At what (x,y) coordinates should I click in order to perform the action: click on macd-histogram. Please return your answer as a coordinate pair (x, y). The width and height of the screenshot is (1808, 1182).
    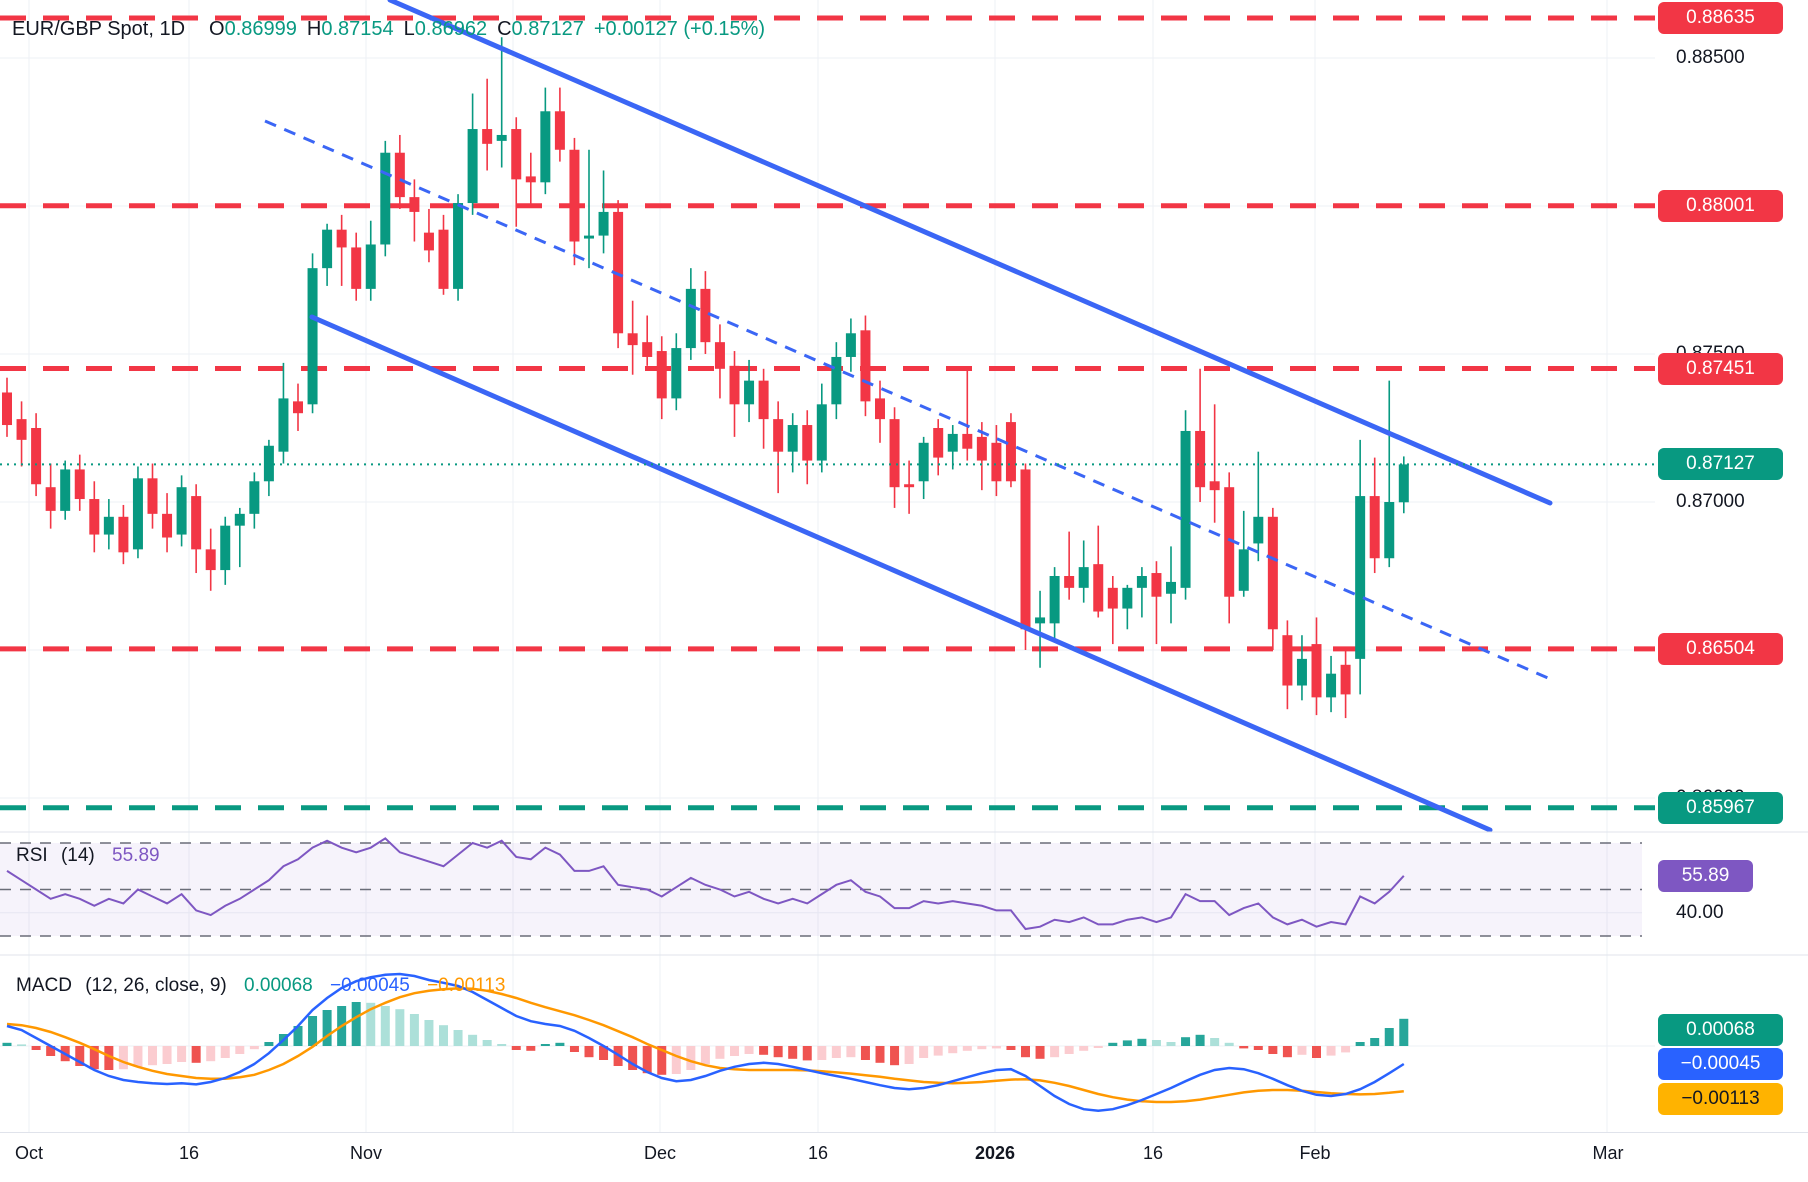
    Looking at the image, I should click on (705, 1038).